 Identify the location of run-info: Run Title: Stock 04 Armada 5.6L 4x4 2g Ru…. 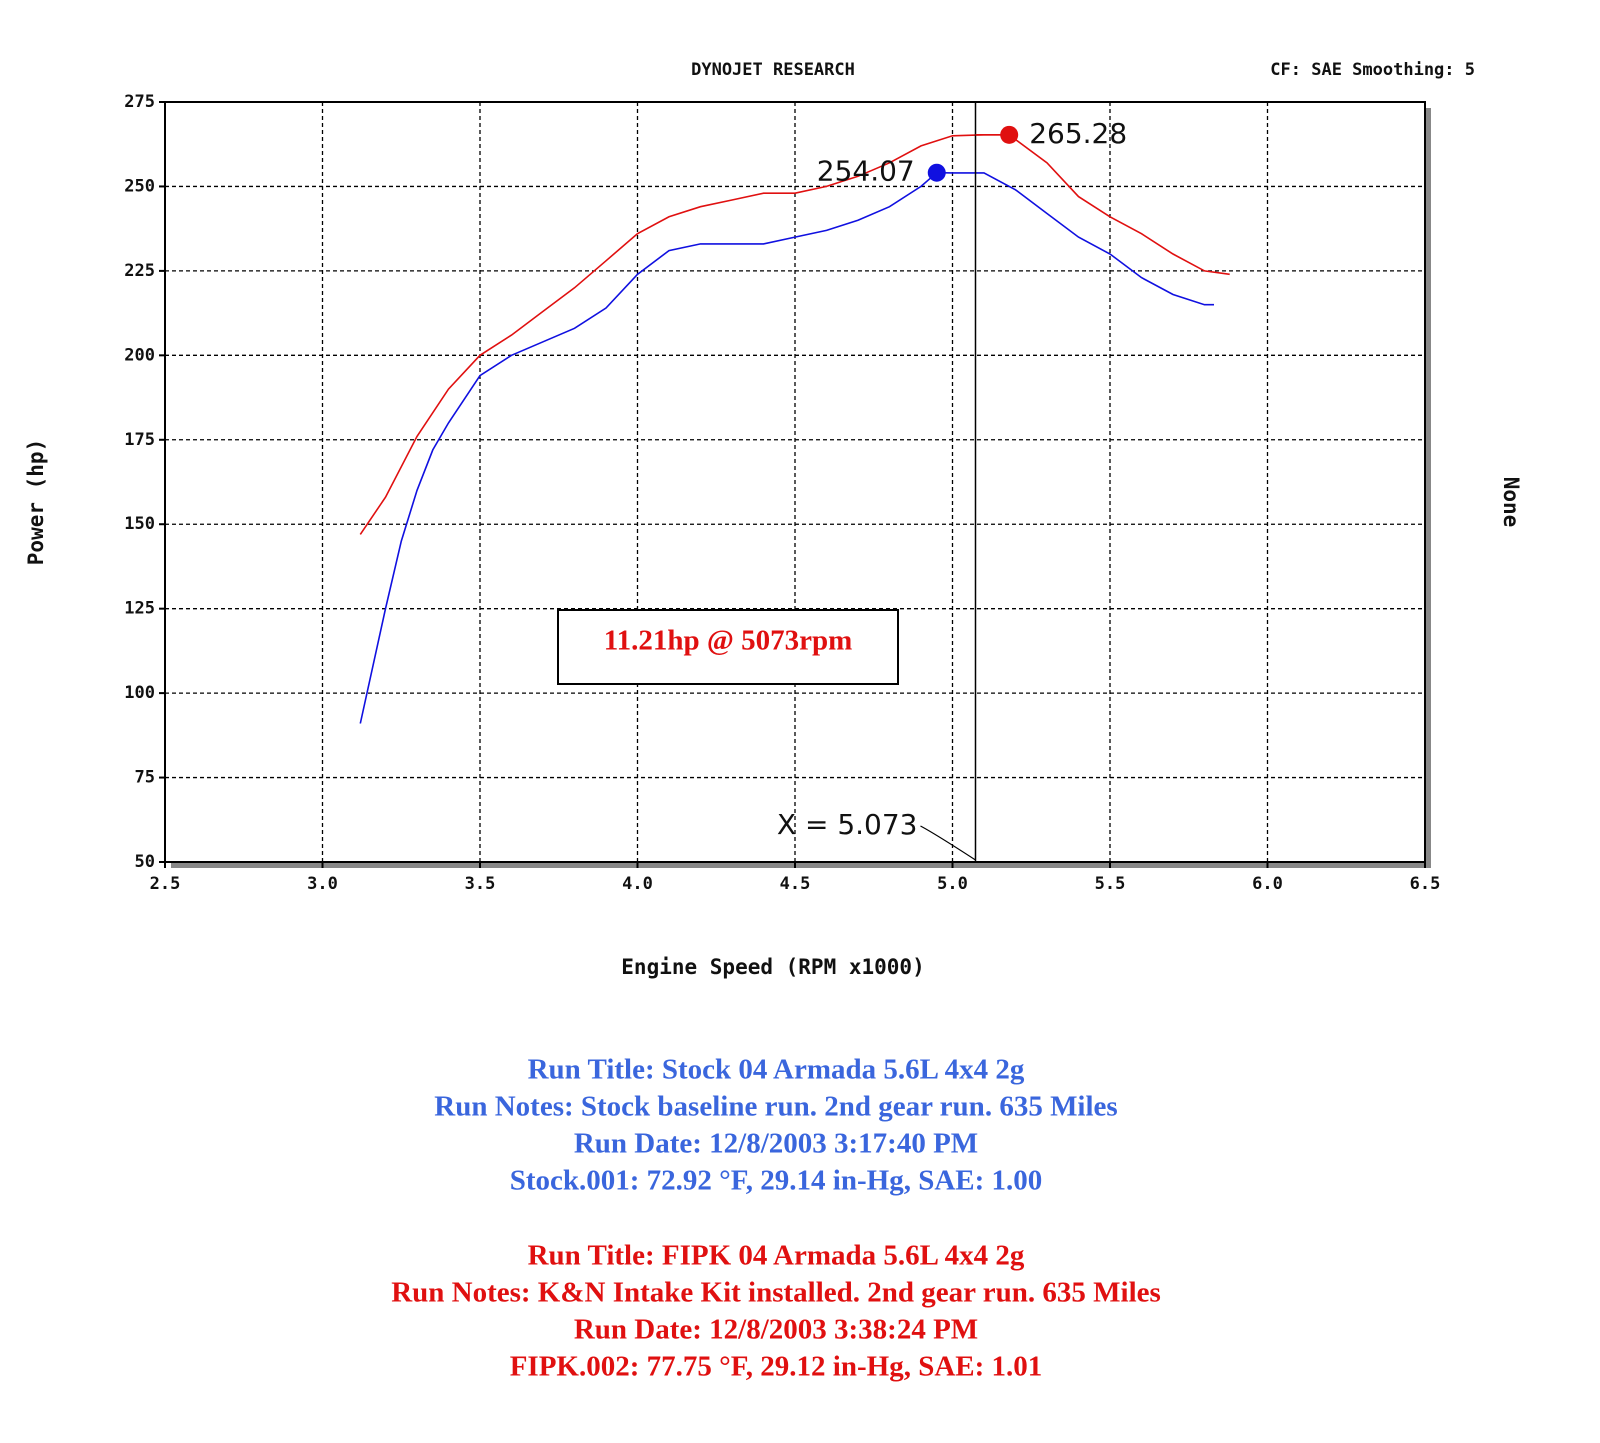
(776, 1218).